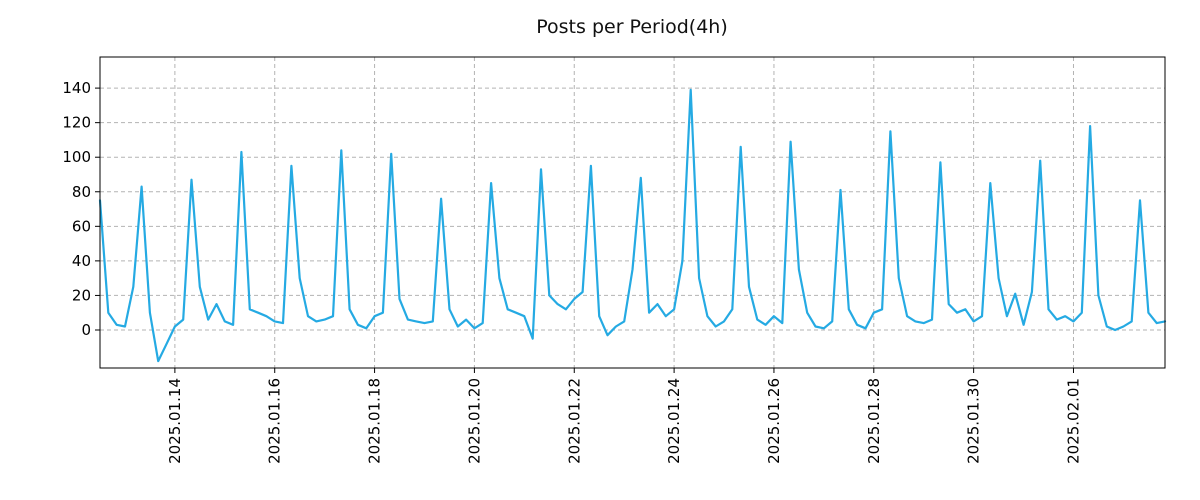 The image size is (1200, 500). I want to click on x-tick-label: 2025.01.22, so click(574, 421).